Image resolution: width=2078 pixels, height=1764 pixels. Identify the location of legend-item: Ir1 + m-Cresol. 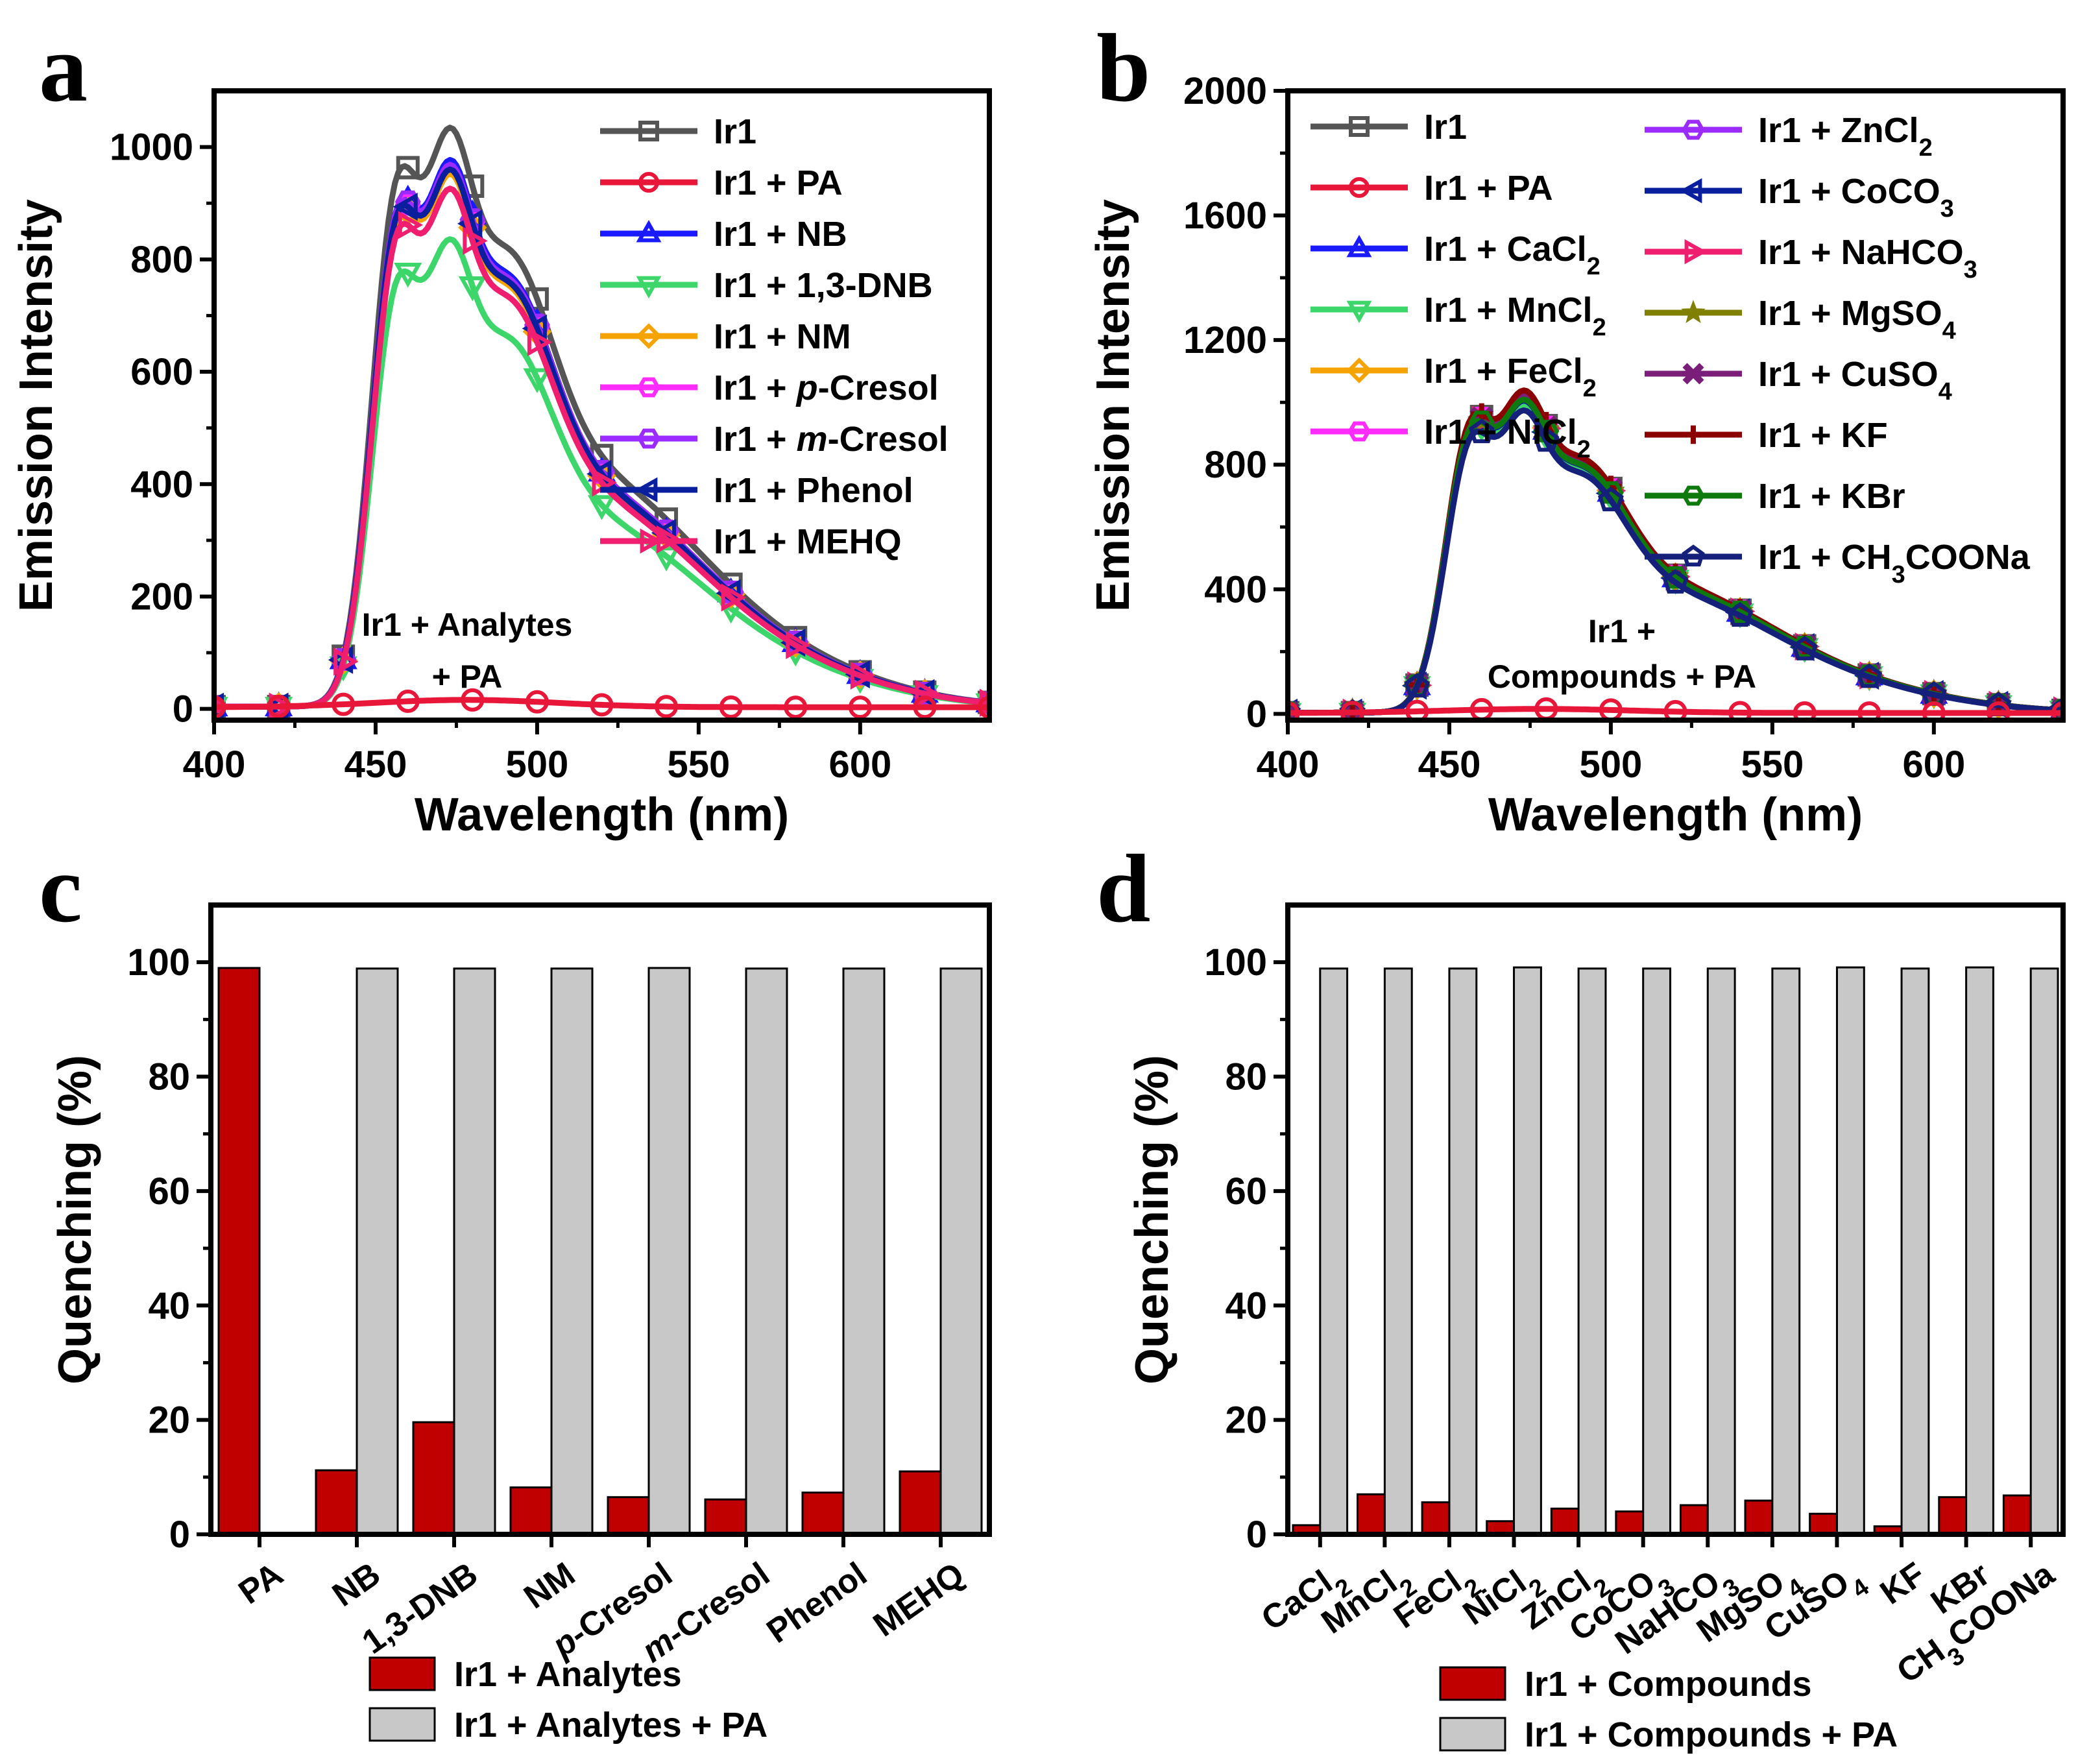
(774, 439).